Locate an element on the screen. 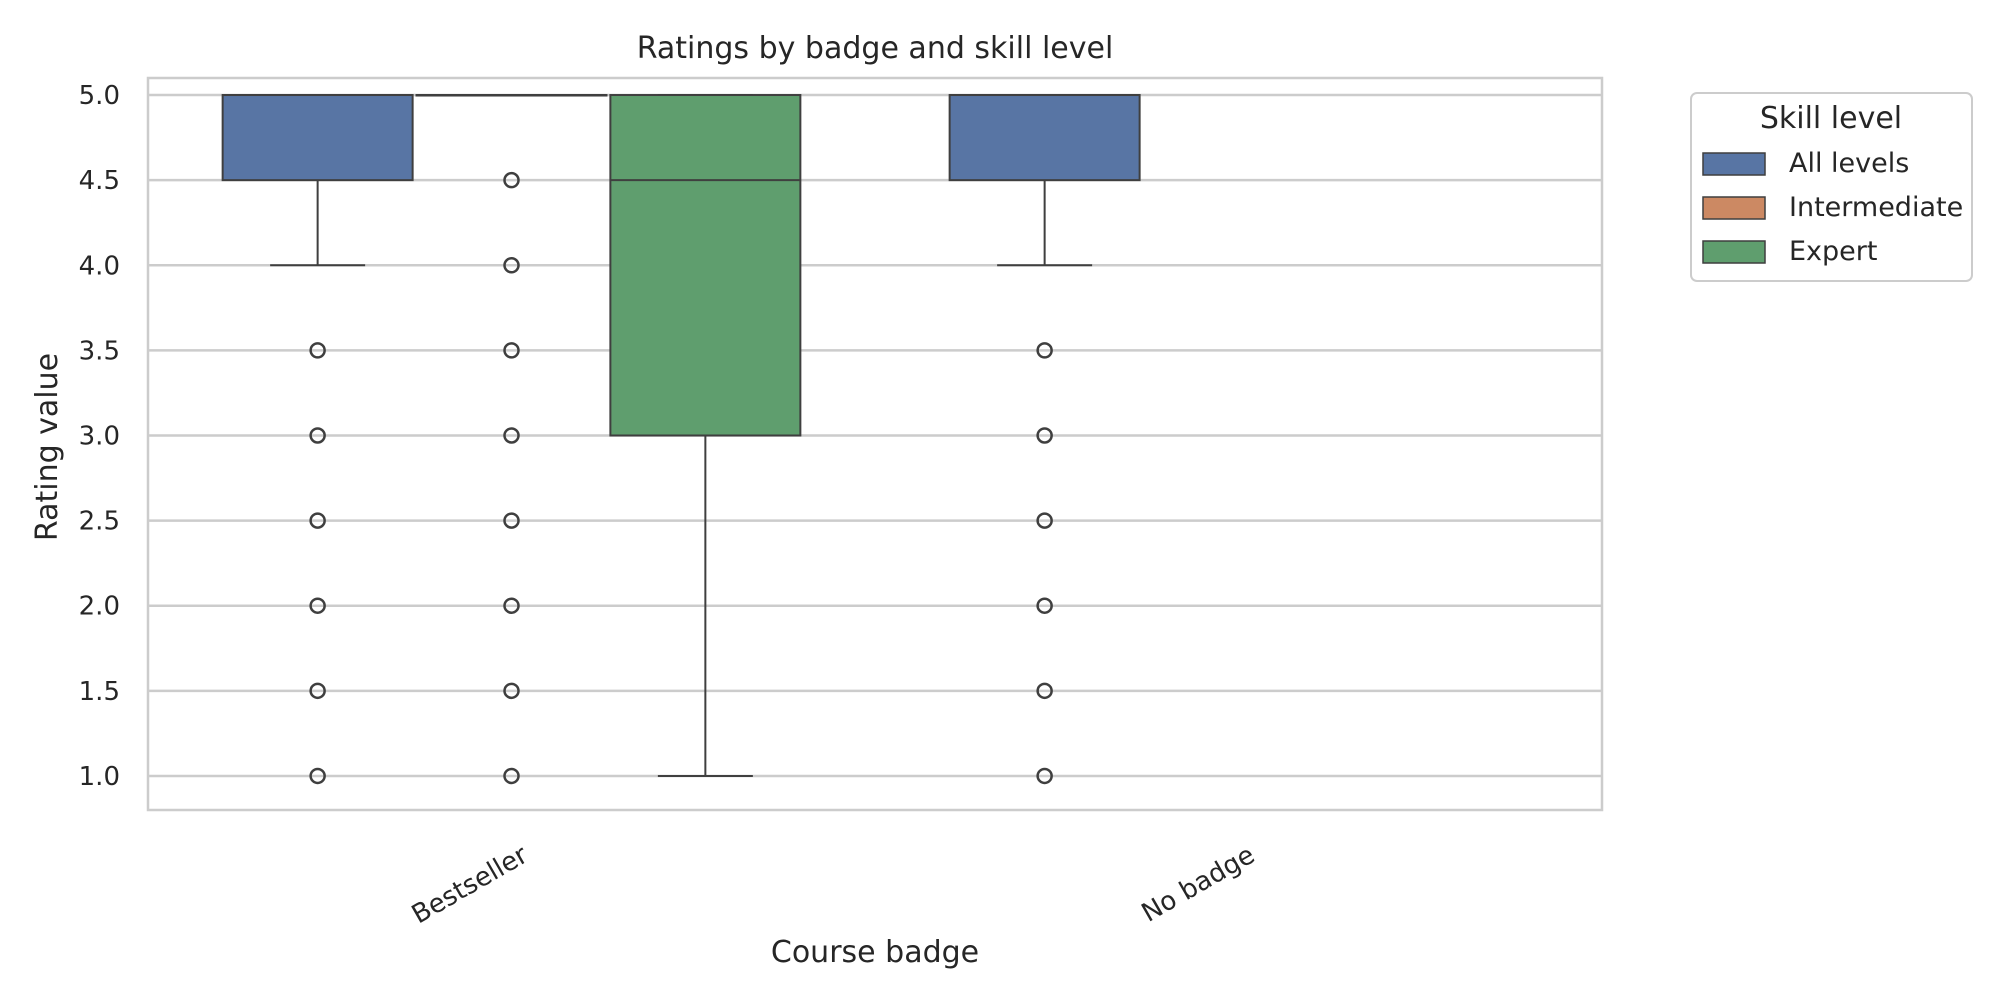 This screenshot has height=1000, width=2000. y-axis-label: Rating value is located at coordinates (47, 447).